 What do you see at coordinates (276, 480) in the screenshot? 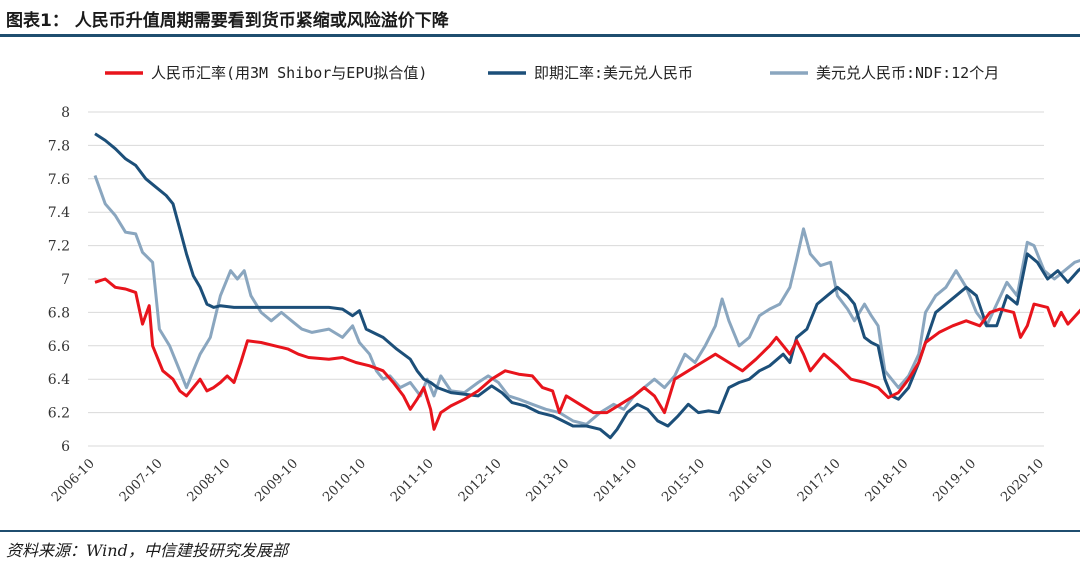
I see `x-tick-label: 2009-10` at bounding box center [276, 480].